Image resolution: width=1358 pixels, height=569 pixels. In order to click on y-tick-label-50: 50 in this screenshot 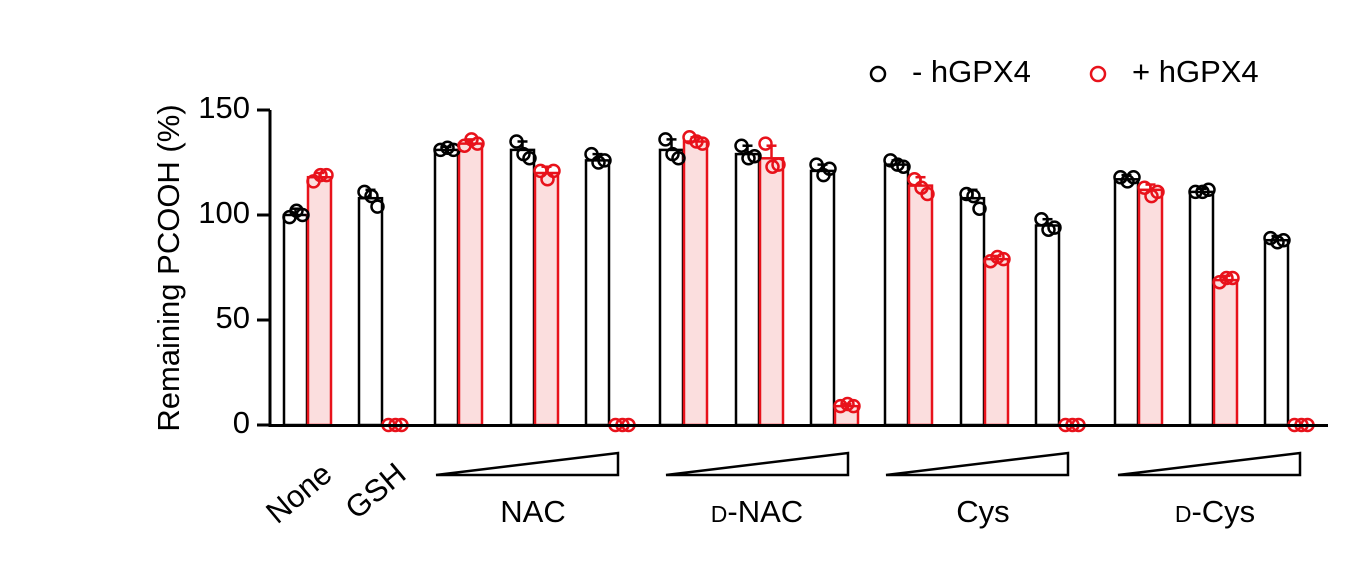, I will do `click(233, 317)`.